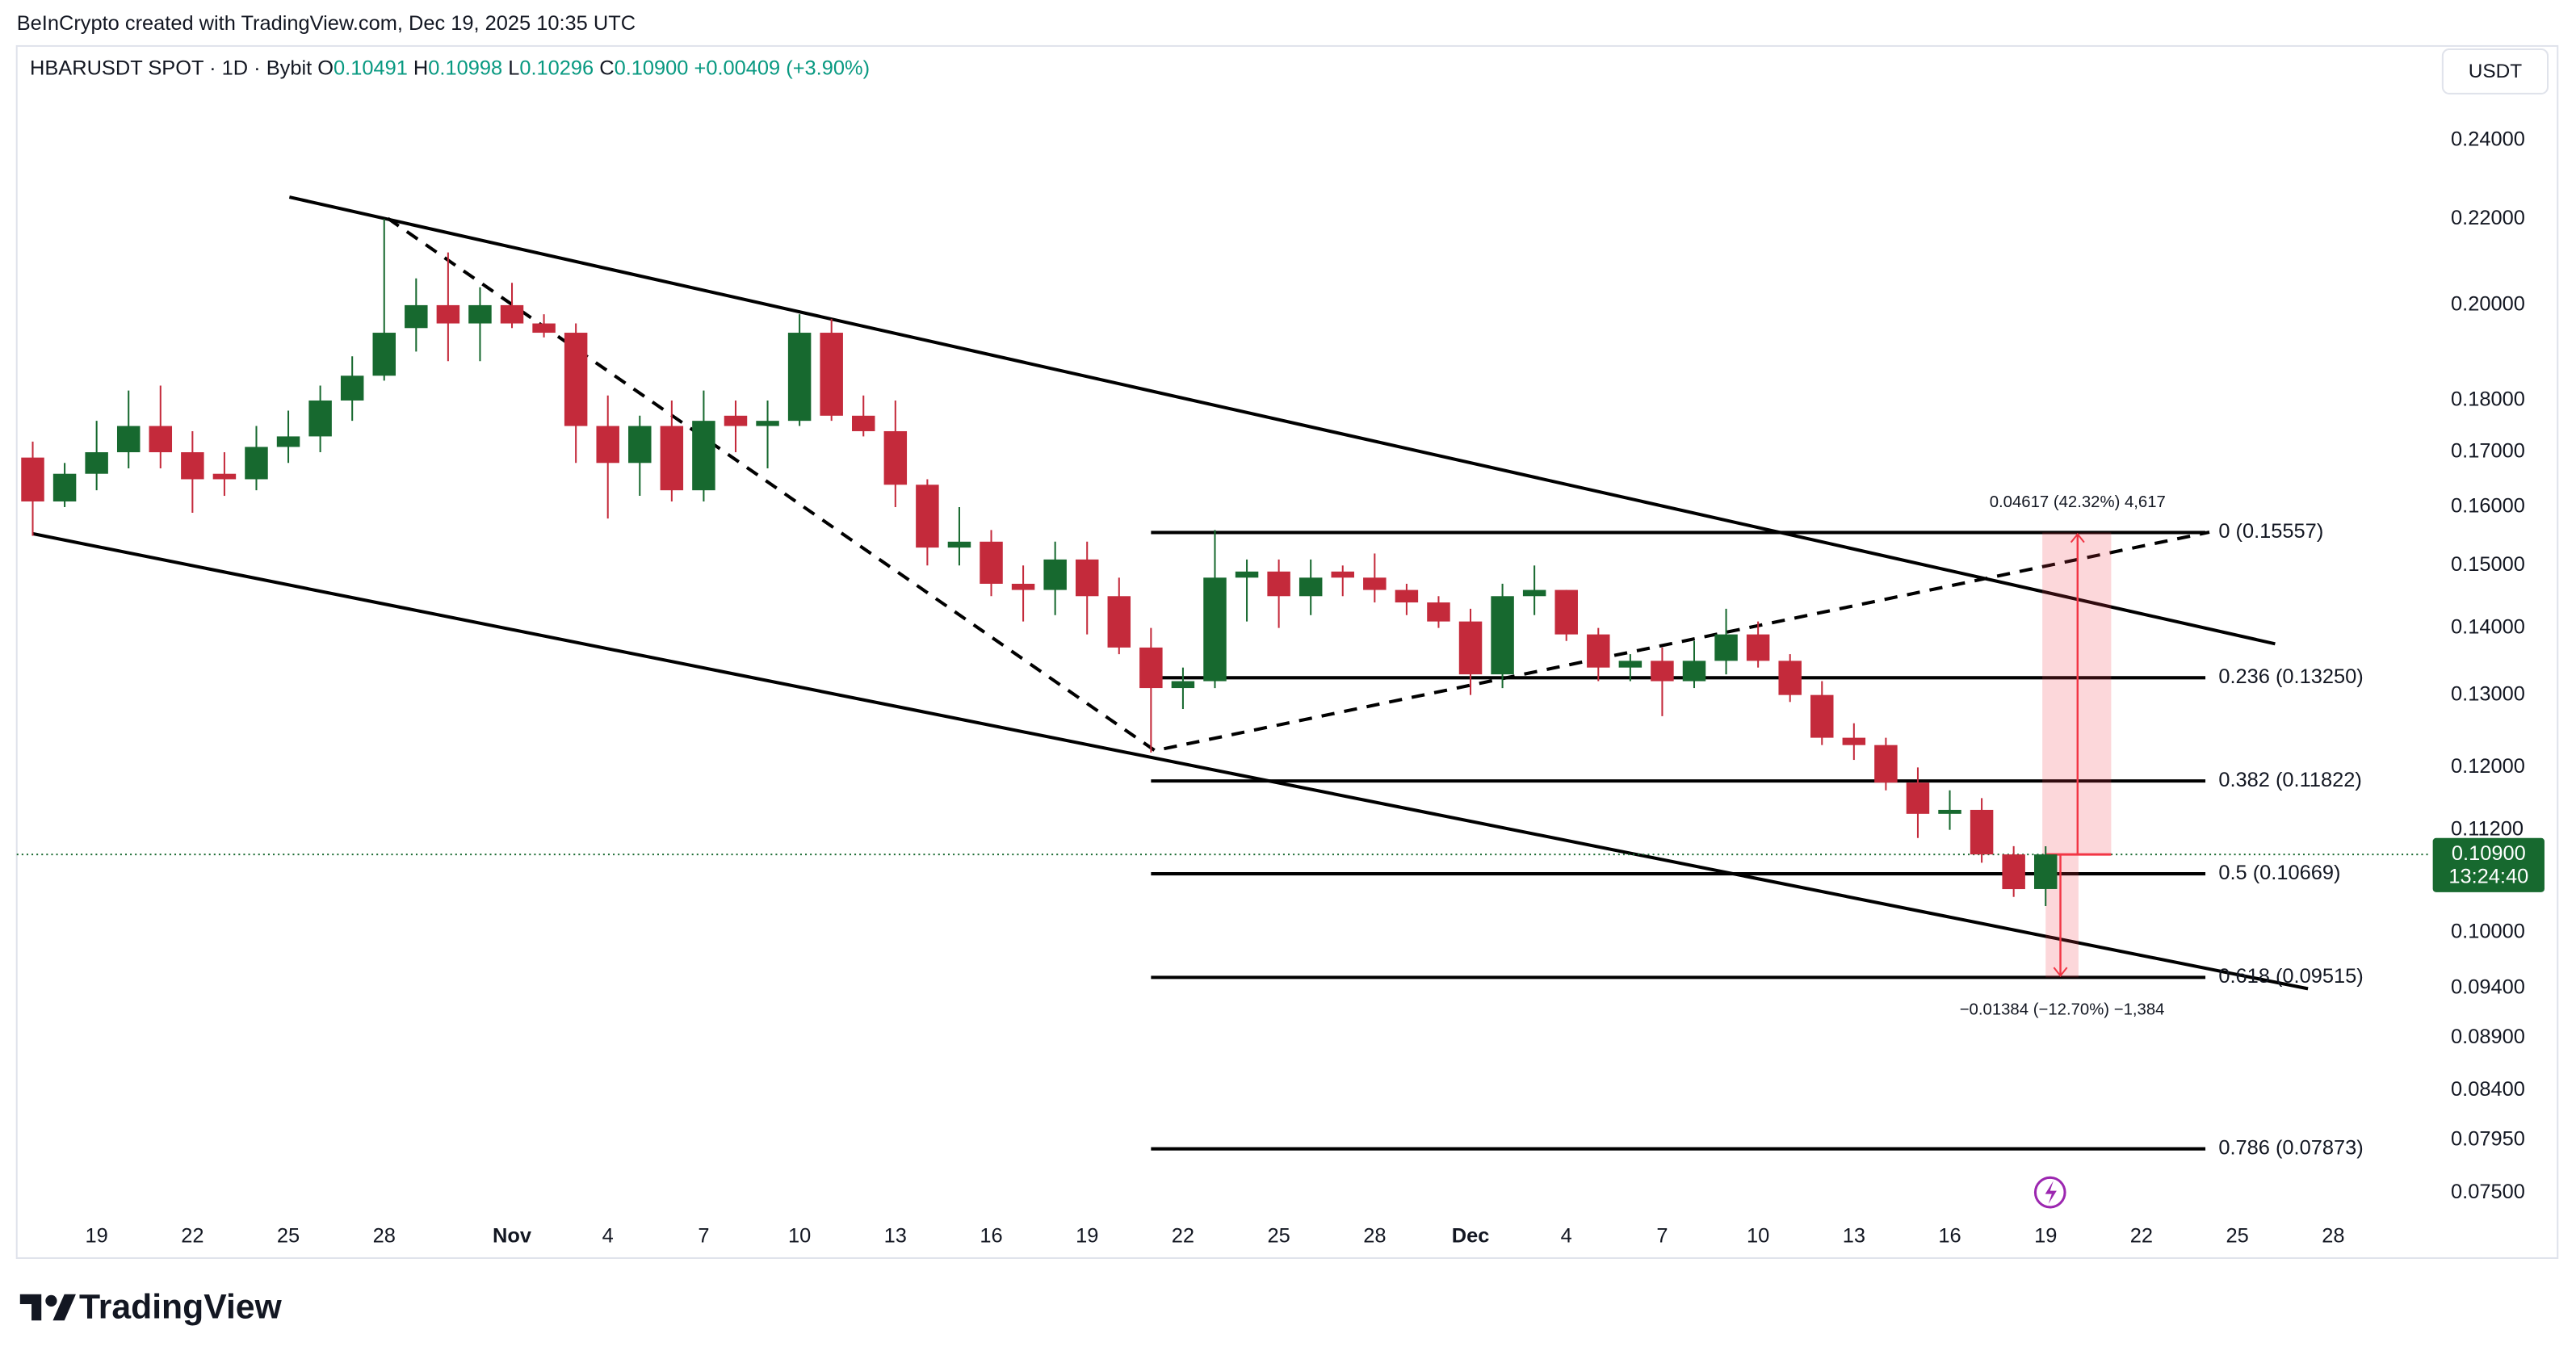 The width and height of the screenshot is (2576, 1355). What do you see at coordinates (2078, 502) in the screenshot?
I see `measure-up-label: 0.04617 (42.32%) 4,617` at bounding box center [2078, 502].